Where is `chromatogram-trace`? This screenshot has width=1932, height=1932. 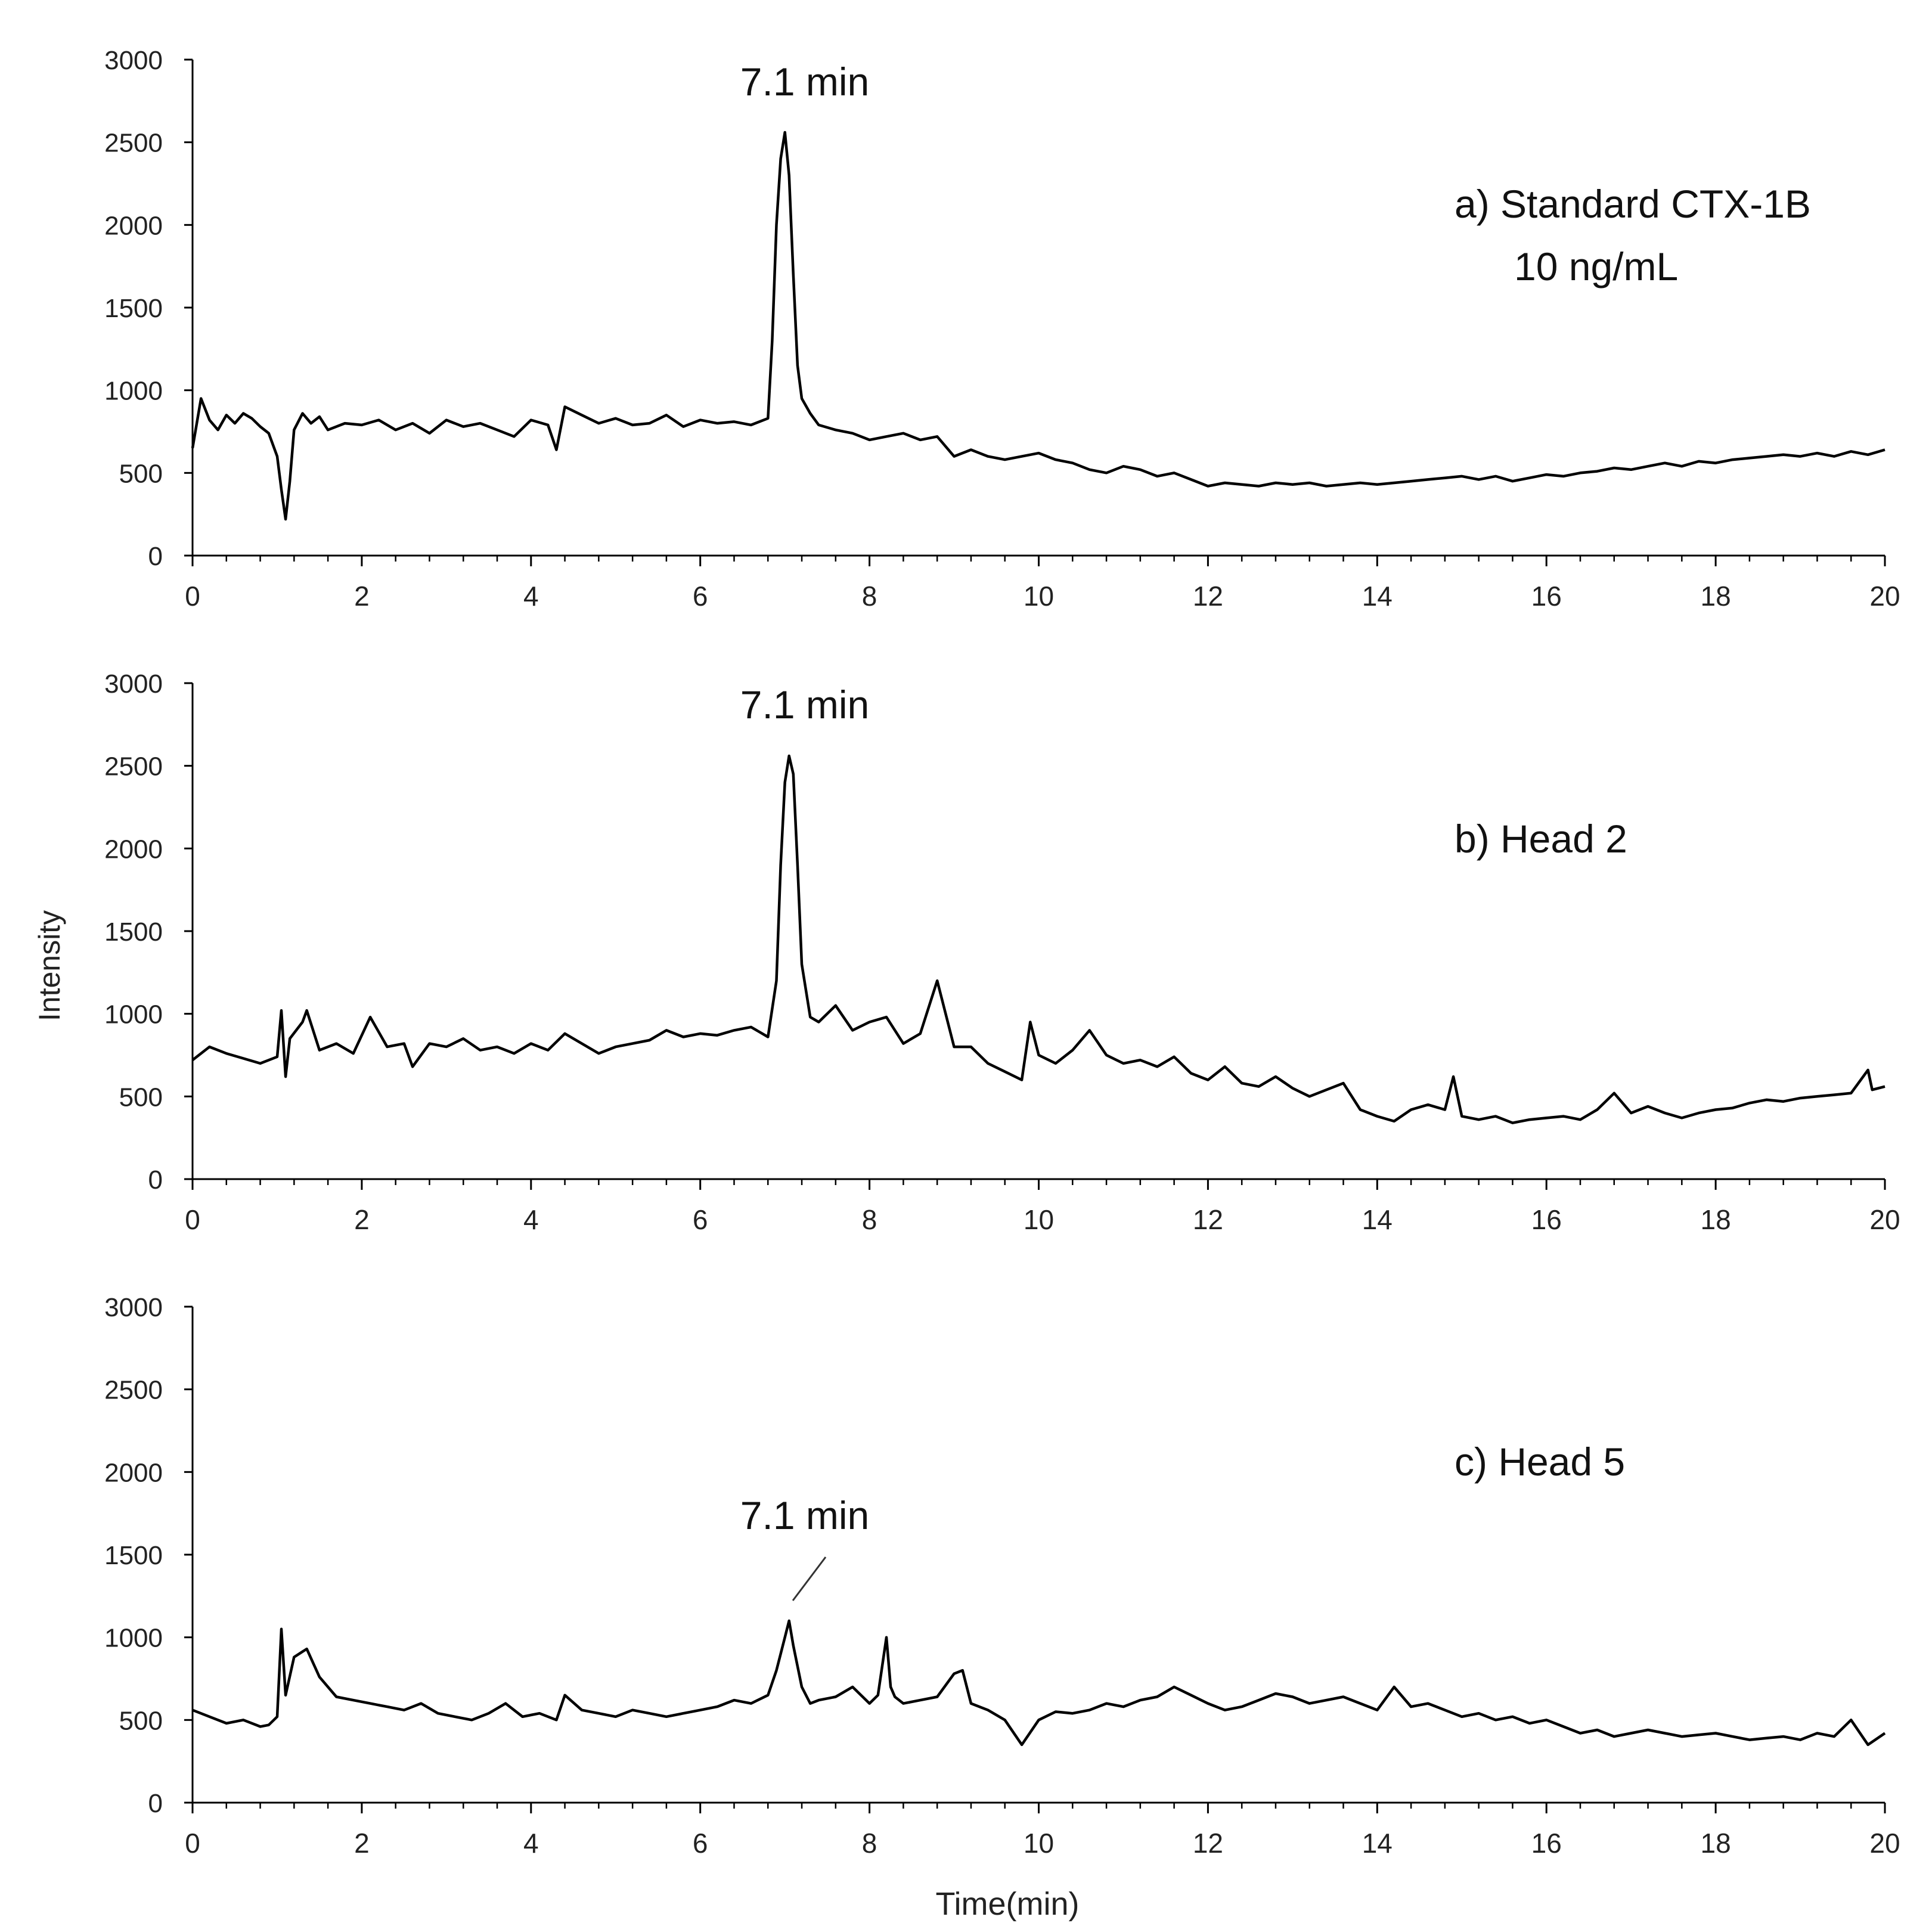 chromatogram-trace is located at coordinates (1039, 1683).